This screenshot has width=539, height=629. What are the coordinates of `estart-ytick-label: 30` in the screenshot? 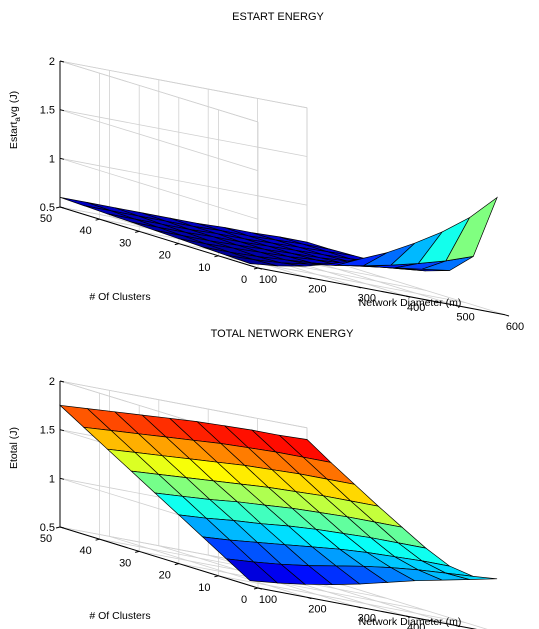 It's located at (125, 243).